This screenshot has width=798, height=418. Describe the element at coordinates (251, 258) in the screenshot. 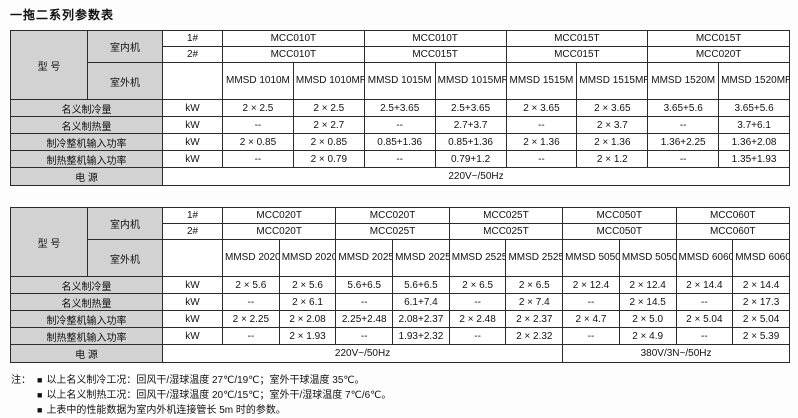

I see `outdoor-model-cell: MMSD 2020M` at that location.